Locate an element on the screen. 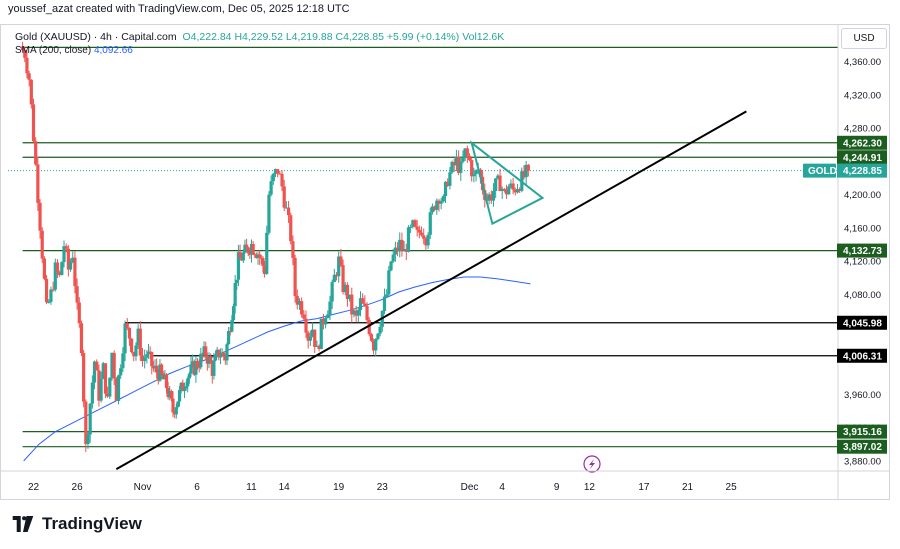 The width and height of the screenshot is (900, 549). y-tick-label: 4,080.00 is located at coordinates (862, 295).